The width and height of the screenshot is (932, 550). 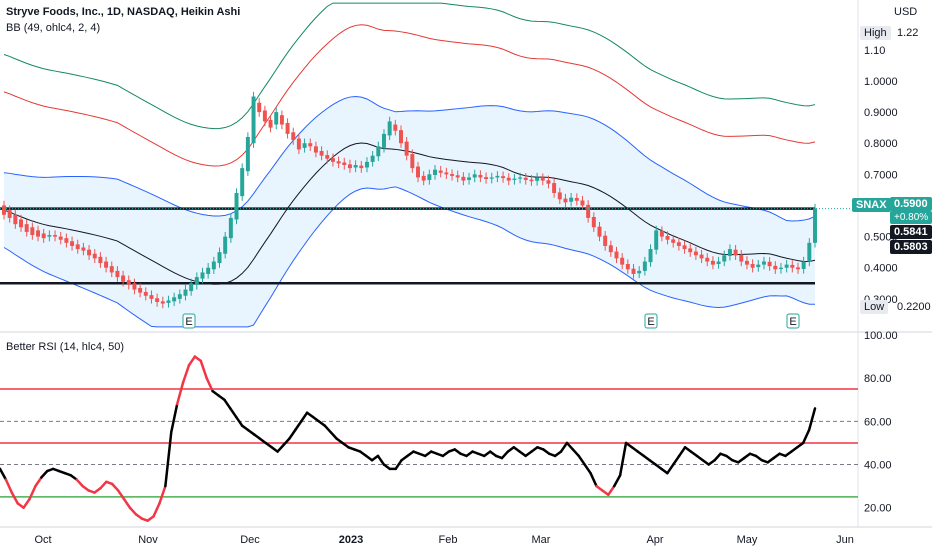 What do you see at coordinates (654, 540) in the screenshot?
I see `time-tick-label: Apr` at bounding box center [654, 540].